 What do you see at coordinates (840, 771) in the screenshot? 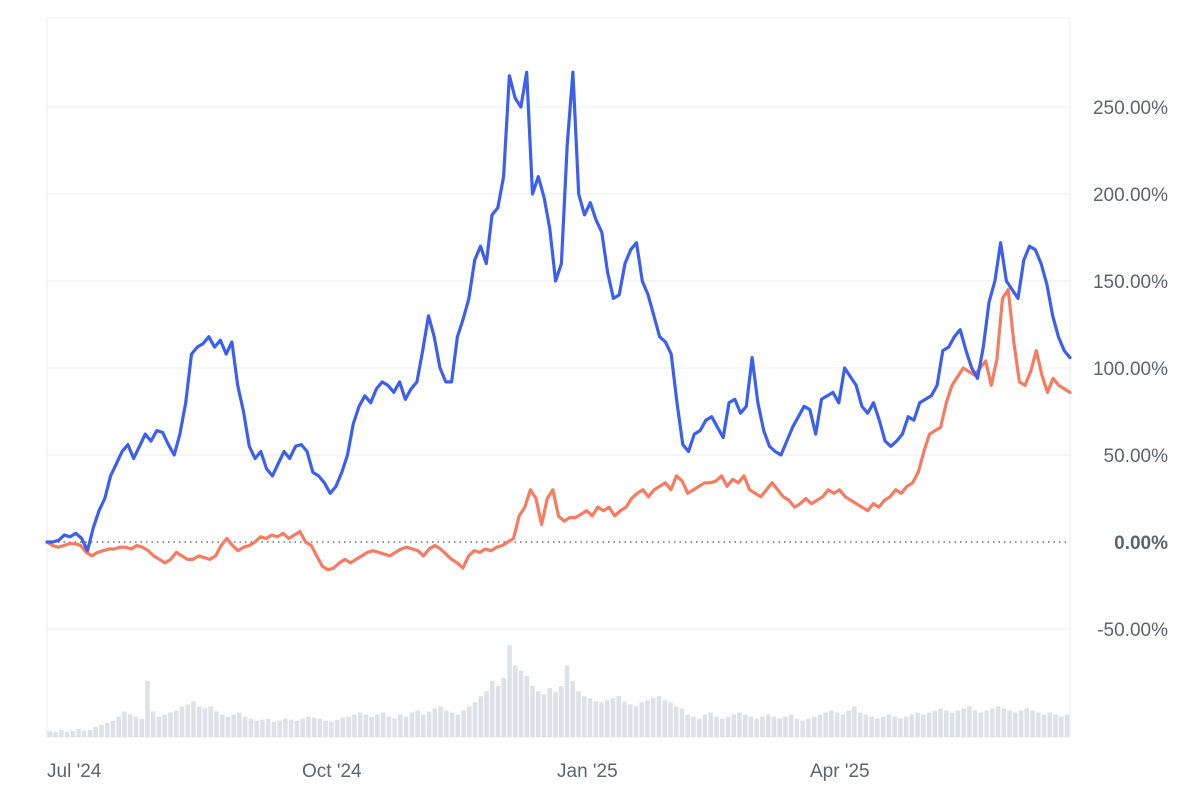
I see `x-tick-label: Apr '25` at bounding box center [840, 771].